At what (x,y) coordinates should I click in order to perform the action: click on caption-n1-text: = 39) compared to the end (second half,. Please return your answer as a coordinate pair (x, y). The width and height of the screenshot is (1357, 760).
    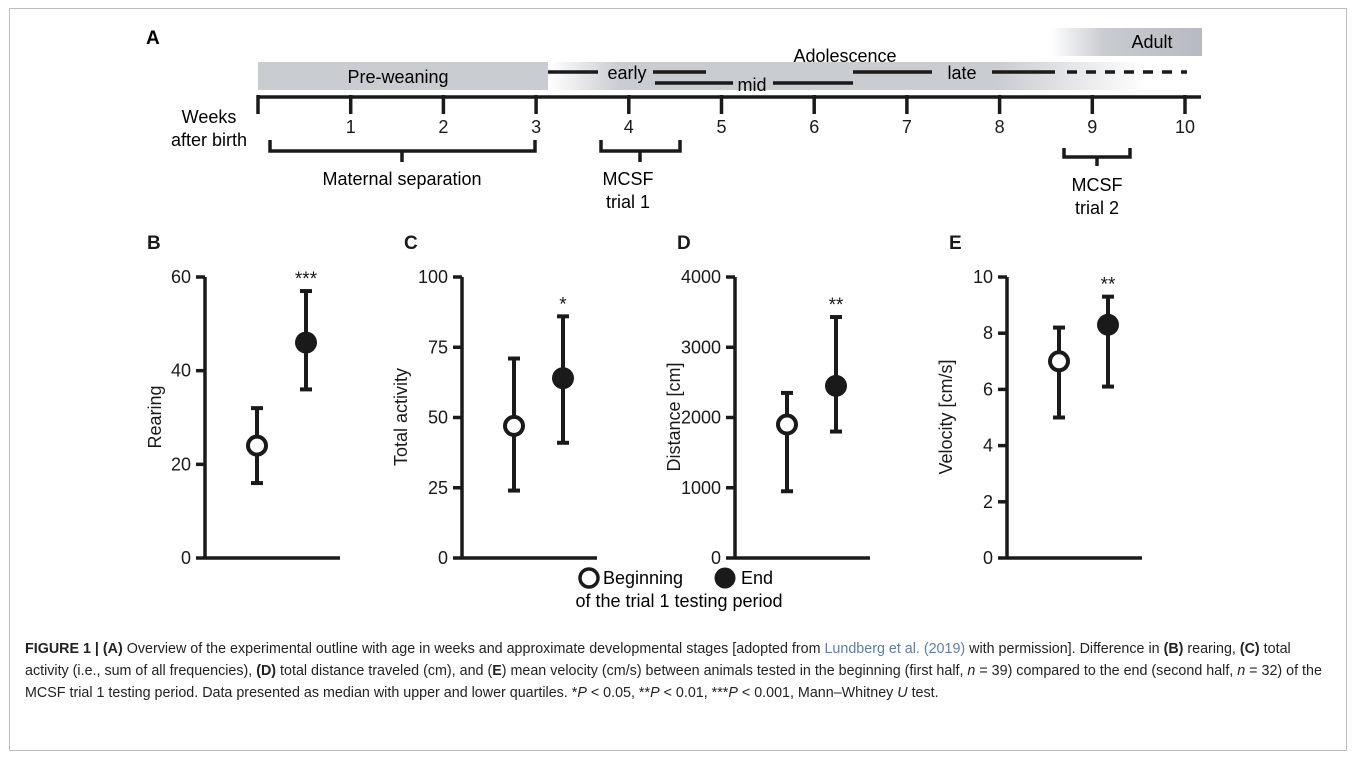
    Looking at the image, I should click on (1106, 671).